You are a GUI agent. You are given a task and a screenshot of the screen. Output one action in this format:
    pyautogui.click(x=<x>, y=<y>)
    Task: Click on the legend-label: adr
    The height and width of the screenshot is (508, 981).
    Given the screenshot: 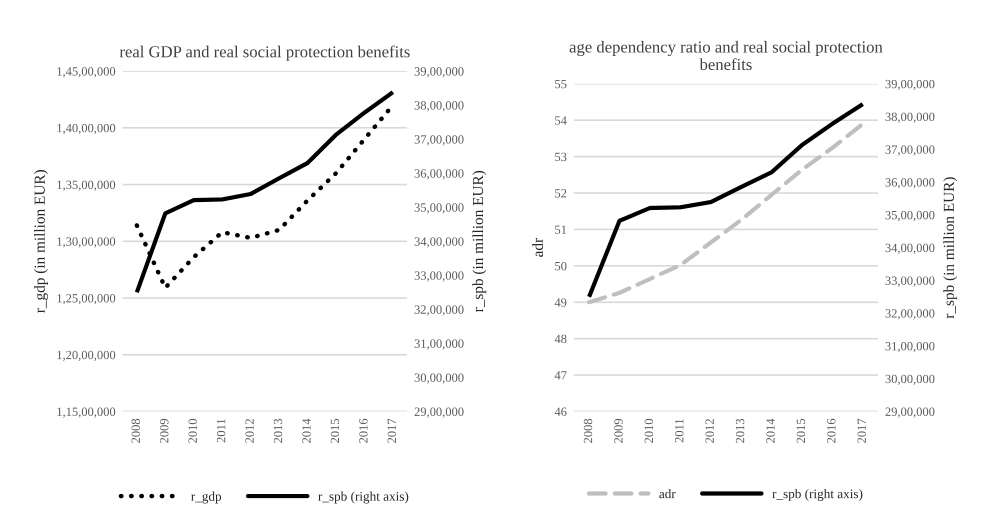 What is the action you would take?
    pyautogui.click(x=667, y=493)
    